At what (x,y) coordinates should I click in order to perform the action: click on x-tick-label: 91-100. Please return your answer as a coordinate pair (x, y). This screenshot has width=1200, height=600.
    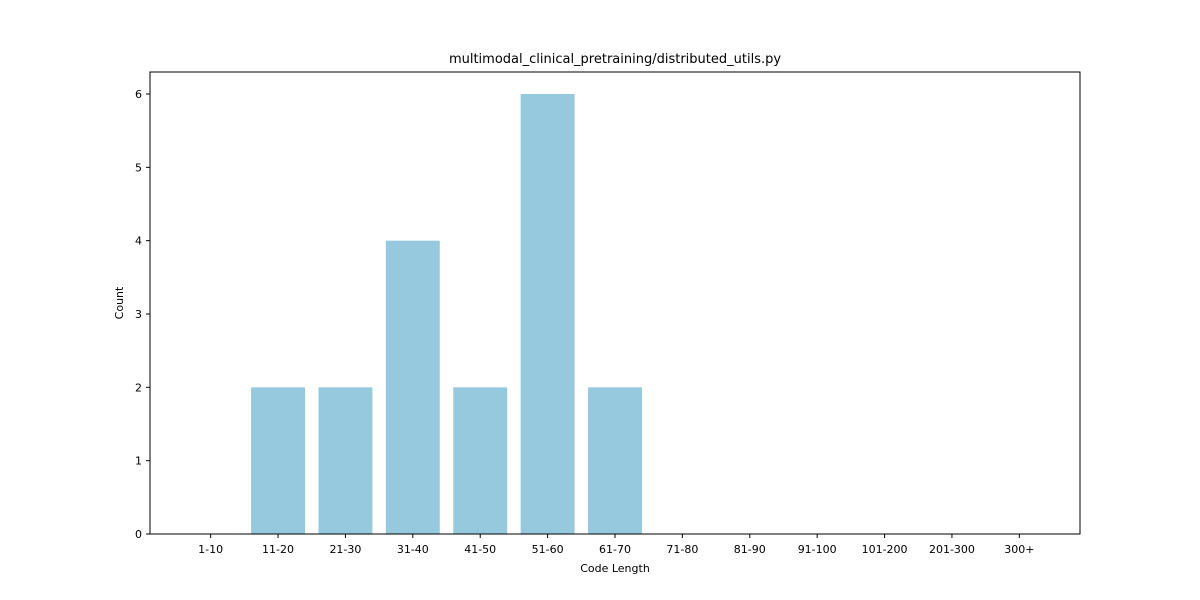
    Looking at the image, I should click on (817, 549).